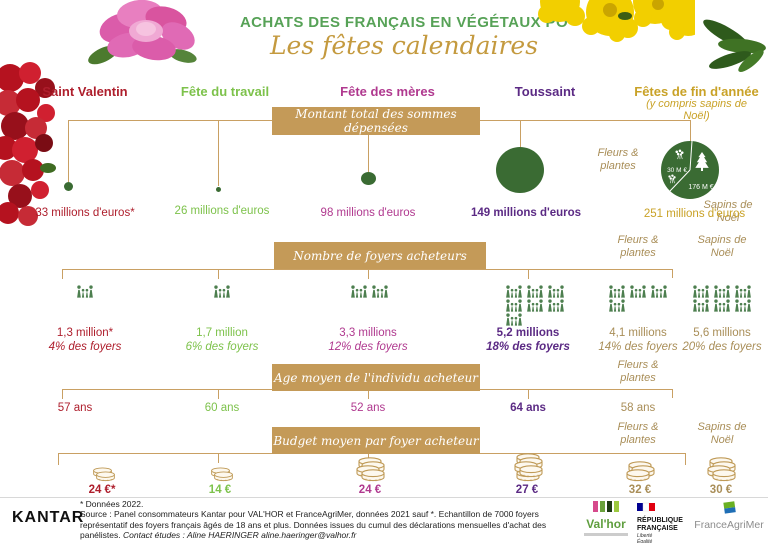 This screenshot has height=543, width=768. I want to click on spend-value-fin-annee: 251 millions d'euros, so click(694, 214).